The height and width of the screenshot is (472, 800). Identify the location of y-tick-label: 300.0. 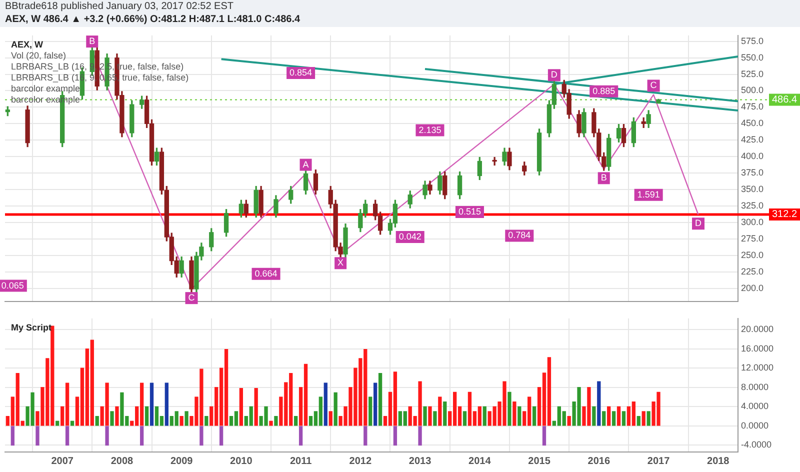
(752, 222).